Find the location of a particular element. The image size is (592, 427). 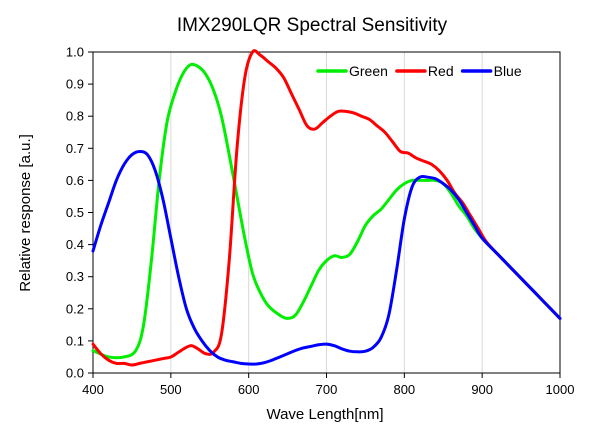

y-tick-label-0.2: 0.2 is located at coordinates (75, 308).